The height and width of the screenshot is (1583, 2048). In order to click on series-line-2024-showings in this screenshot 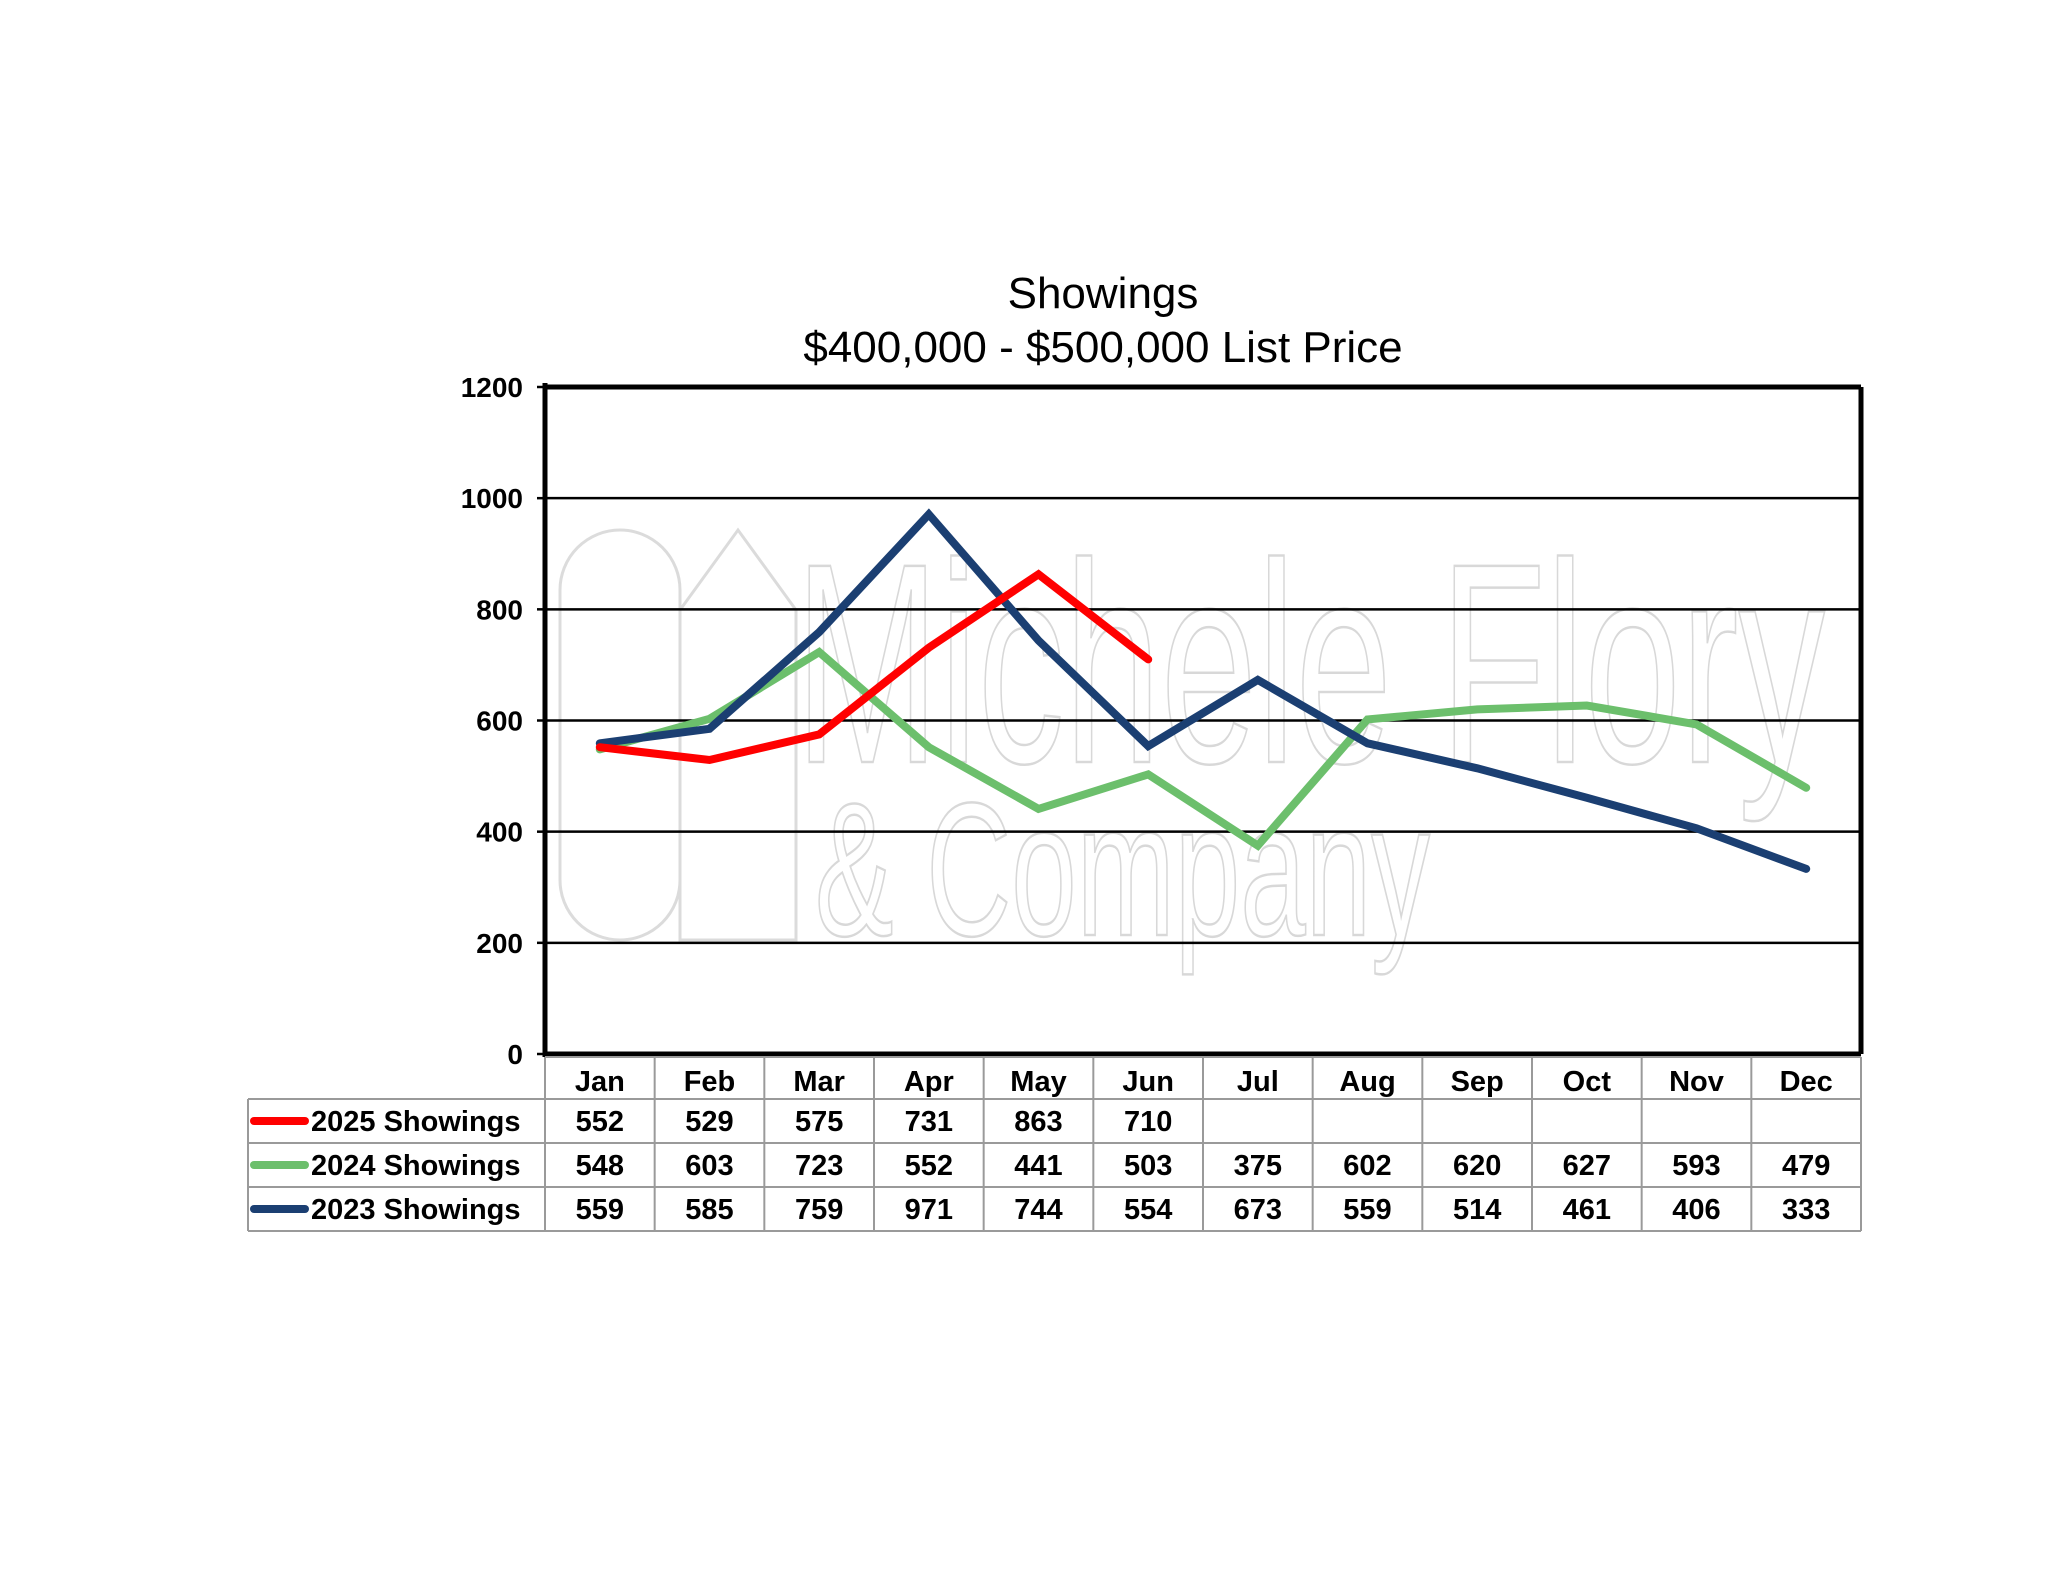, I will do `click(1203, 749)`.